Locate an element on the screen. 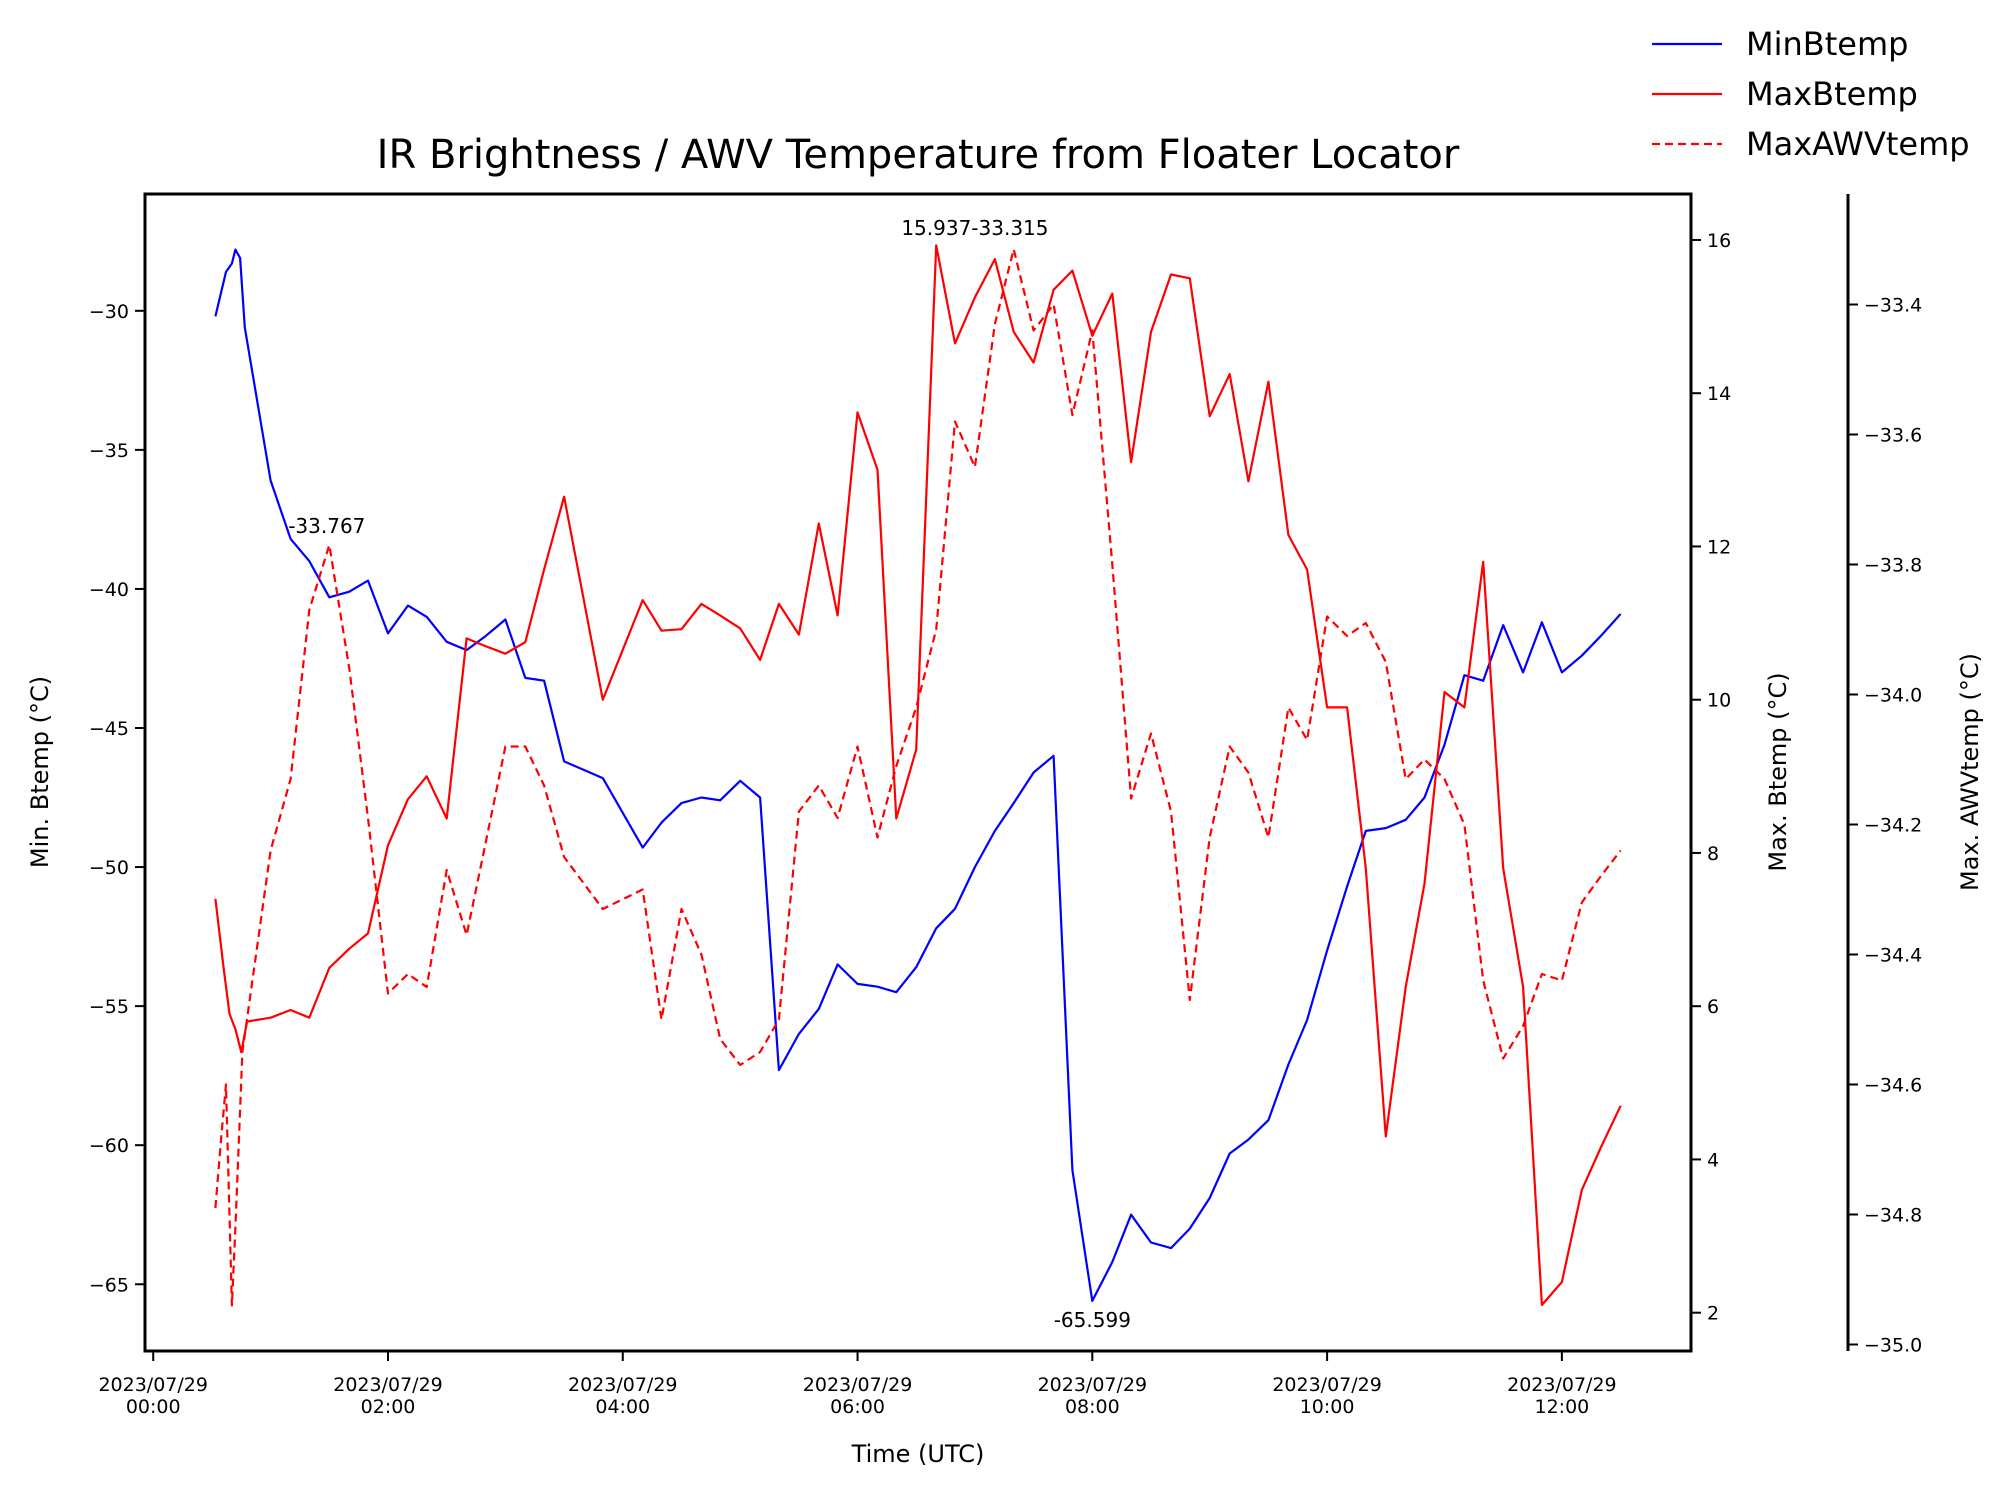 This screenshot has height=1491, width=2005. x-tick-label-time: 00:00 is located at coordinates (153, 1407).